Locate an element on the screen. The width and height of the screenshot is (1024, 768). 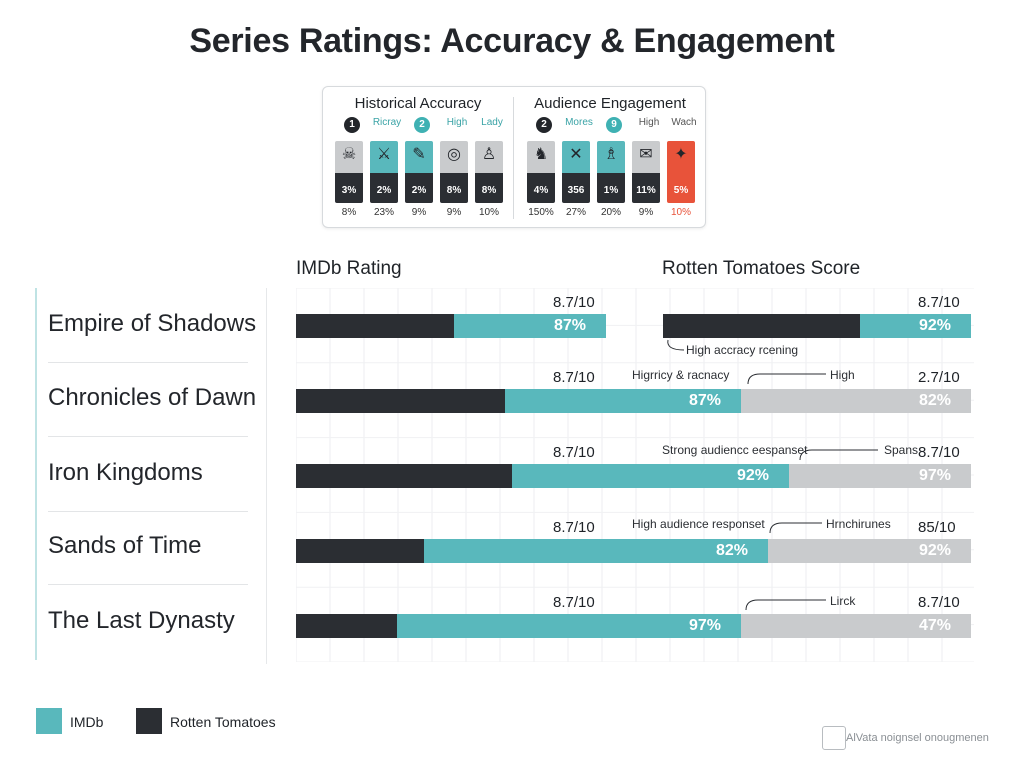
metric-badge: 9 is located at coordinates (614, 125).